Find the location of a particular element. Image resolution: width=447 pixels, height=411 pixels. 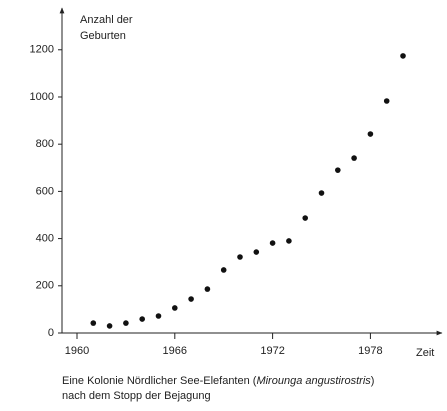

x-tick-label: 1972 is located at coordinates (272, 351).